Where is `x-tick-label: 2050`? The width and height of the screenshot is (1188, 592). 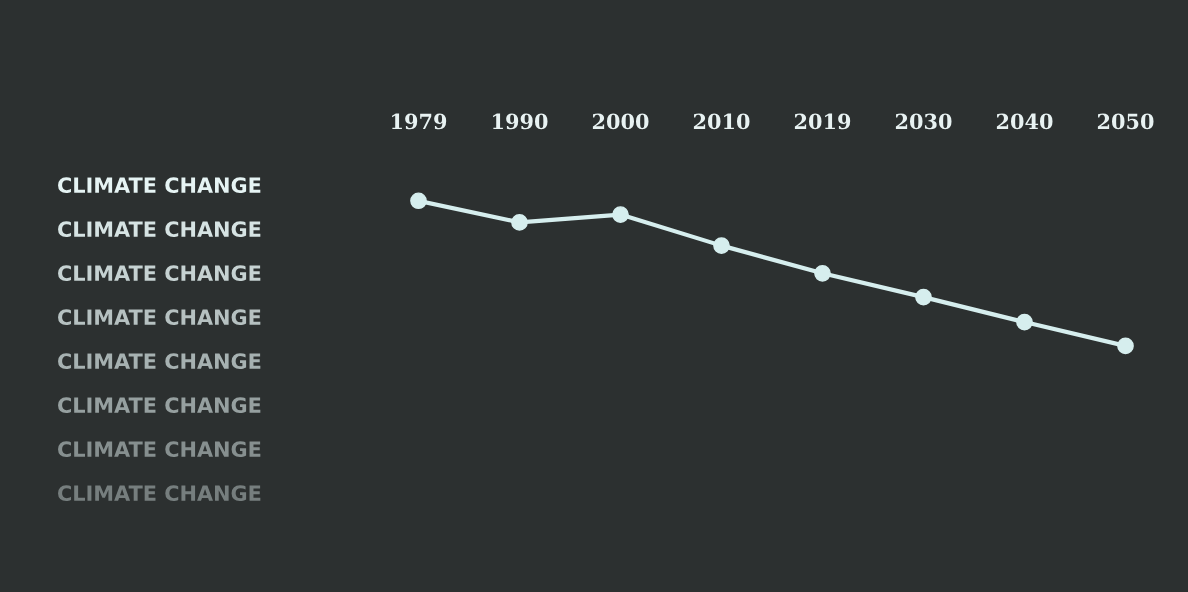 x-tick-label: 2050 is located at coordinates (1125, 121).